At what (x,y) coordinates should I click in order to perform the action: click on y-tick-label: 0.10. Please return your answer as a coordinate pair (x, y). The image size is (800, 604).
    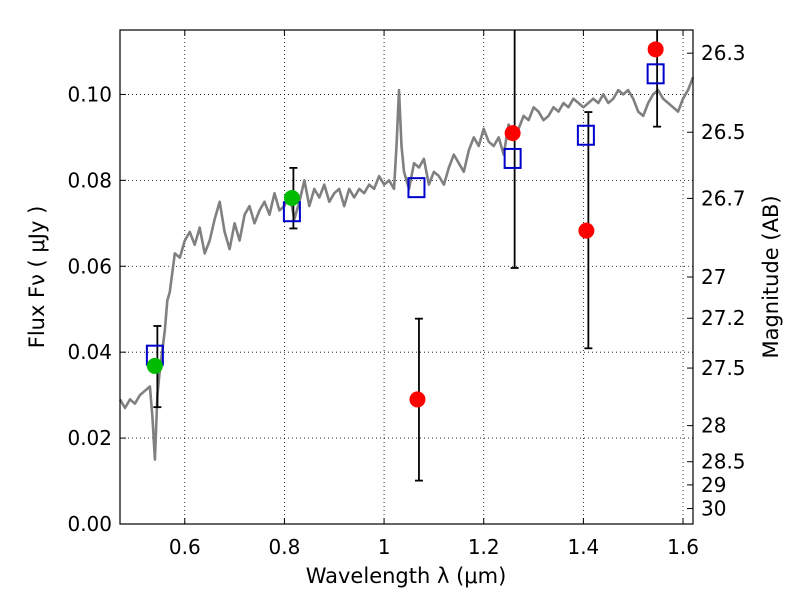
    Looking at the image, I should click on (89, 94).